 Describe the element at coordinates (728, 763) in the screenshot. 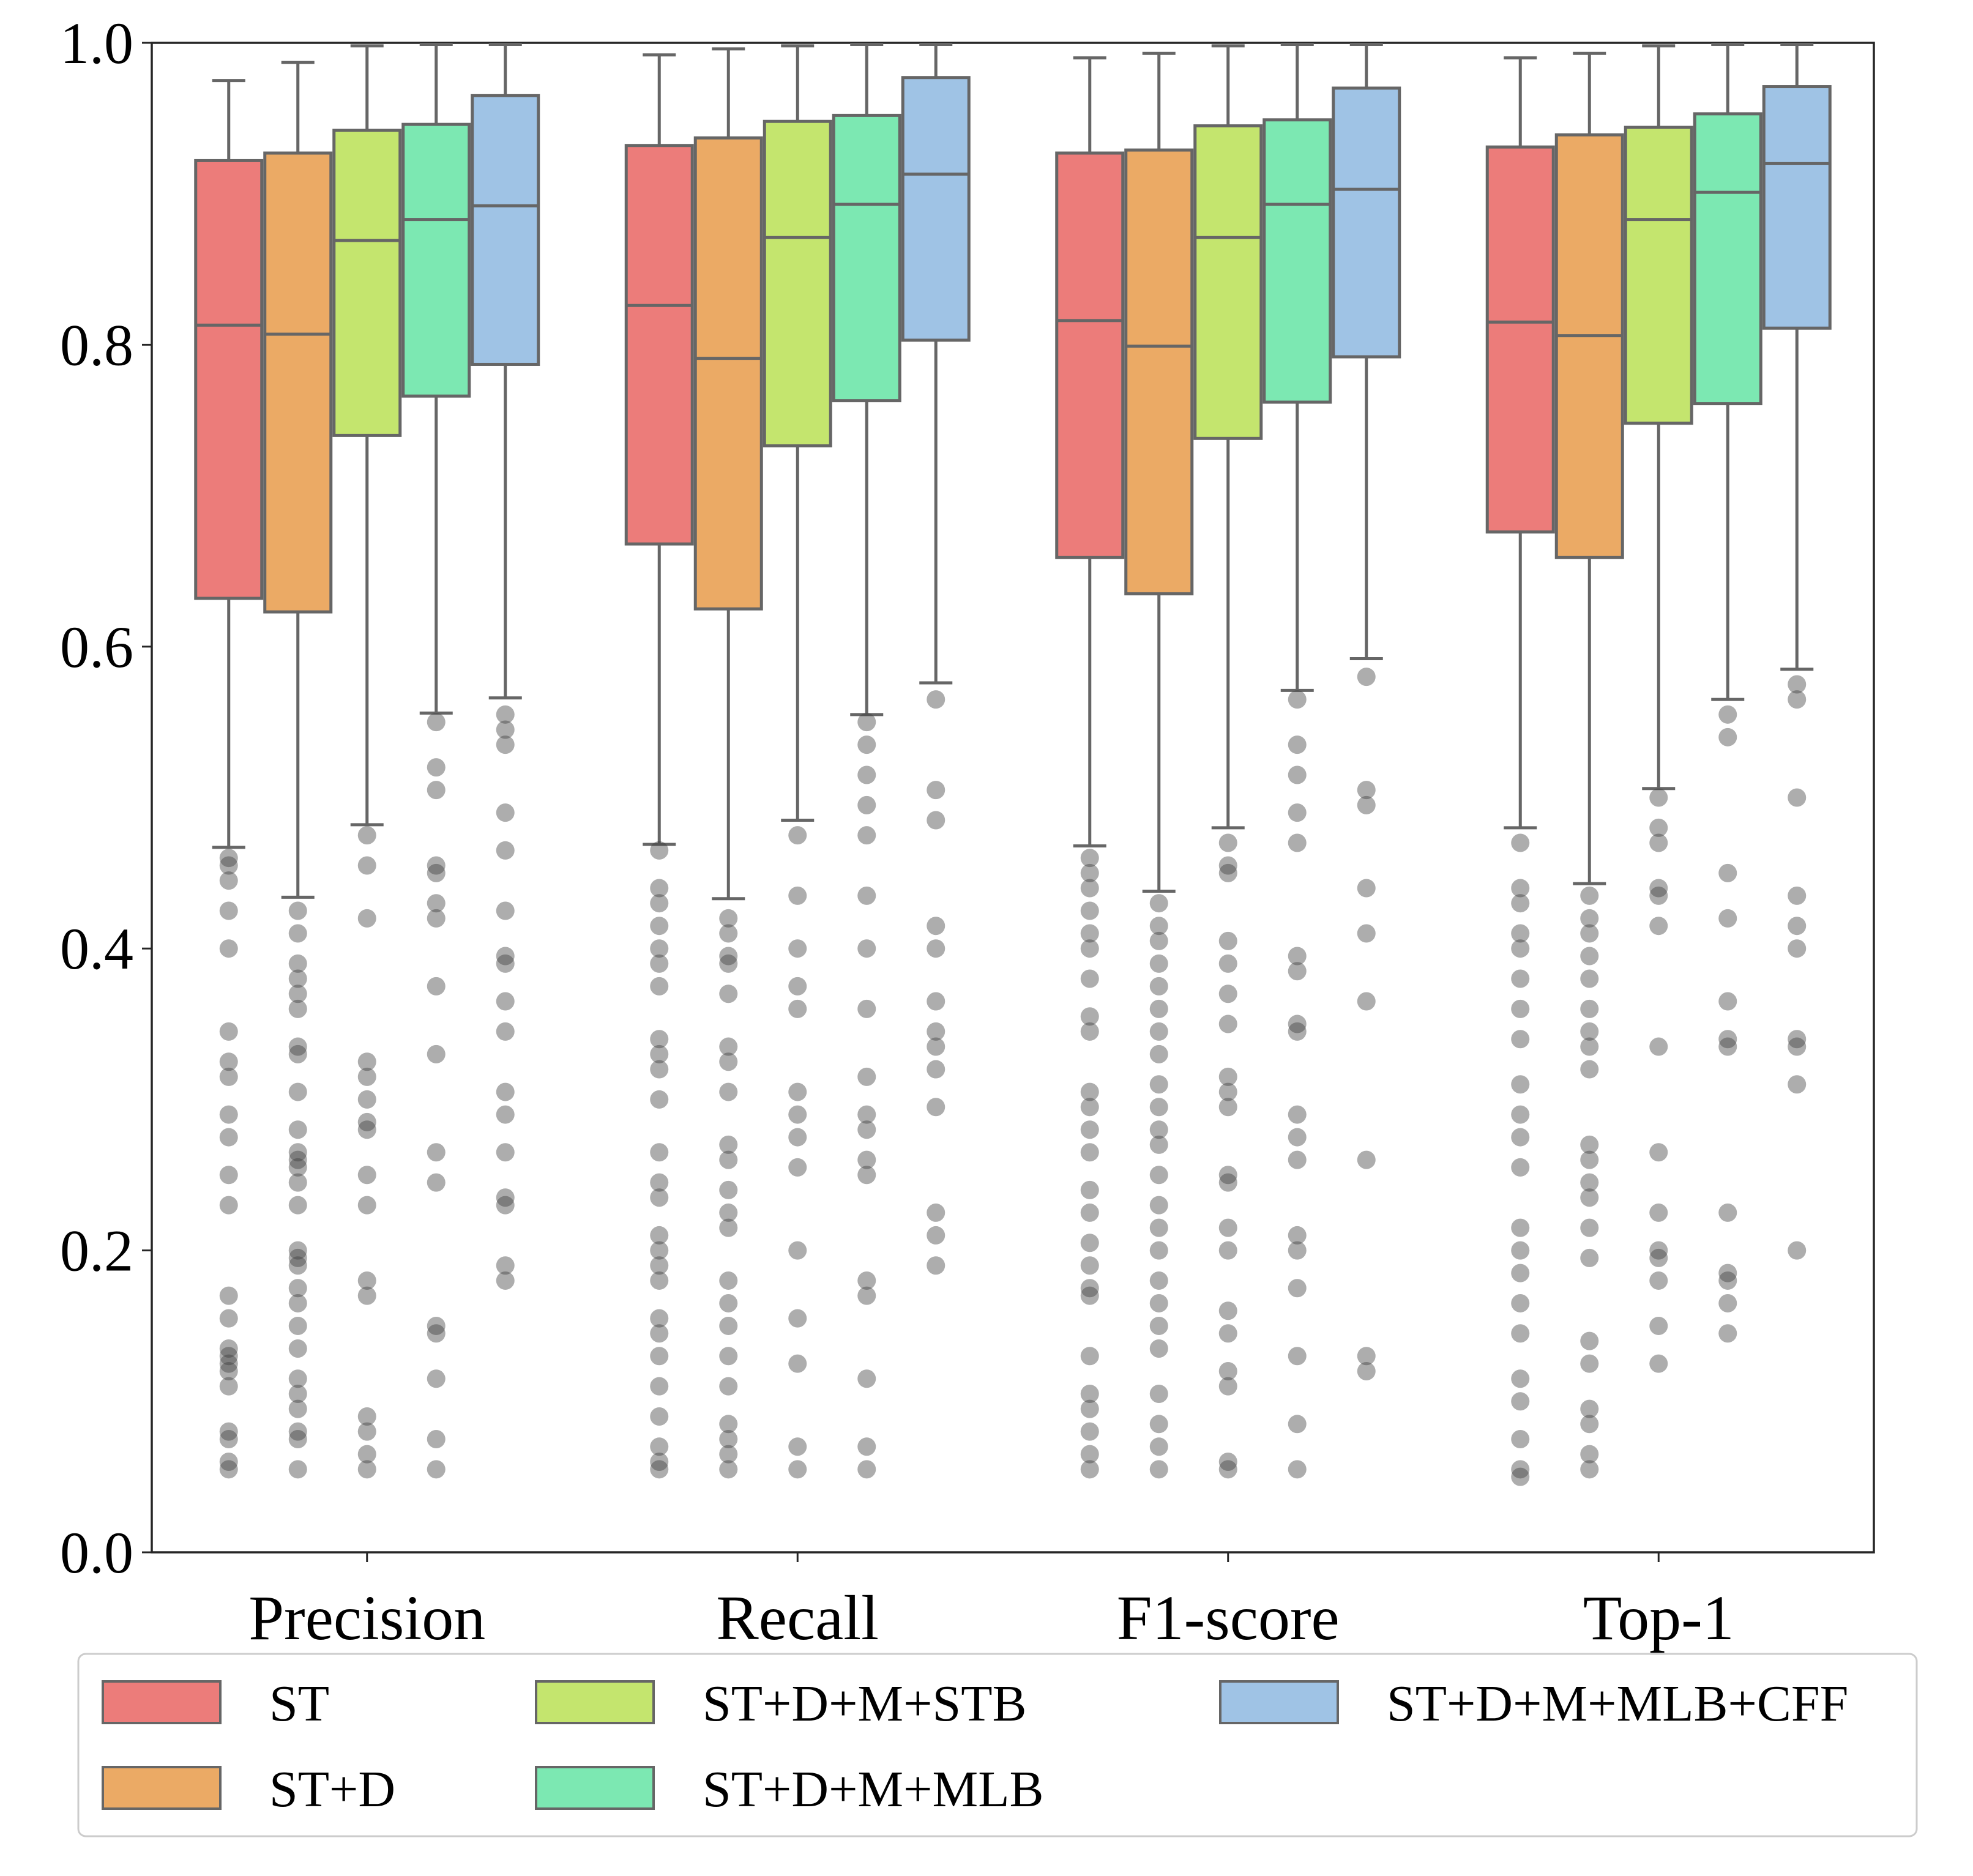

I see `box-st-d-recall` at that location.